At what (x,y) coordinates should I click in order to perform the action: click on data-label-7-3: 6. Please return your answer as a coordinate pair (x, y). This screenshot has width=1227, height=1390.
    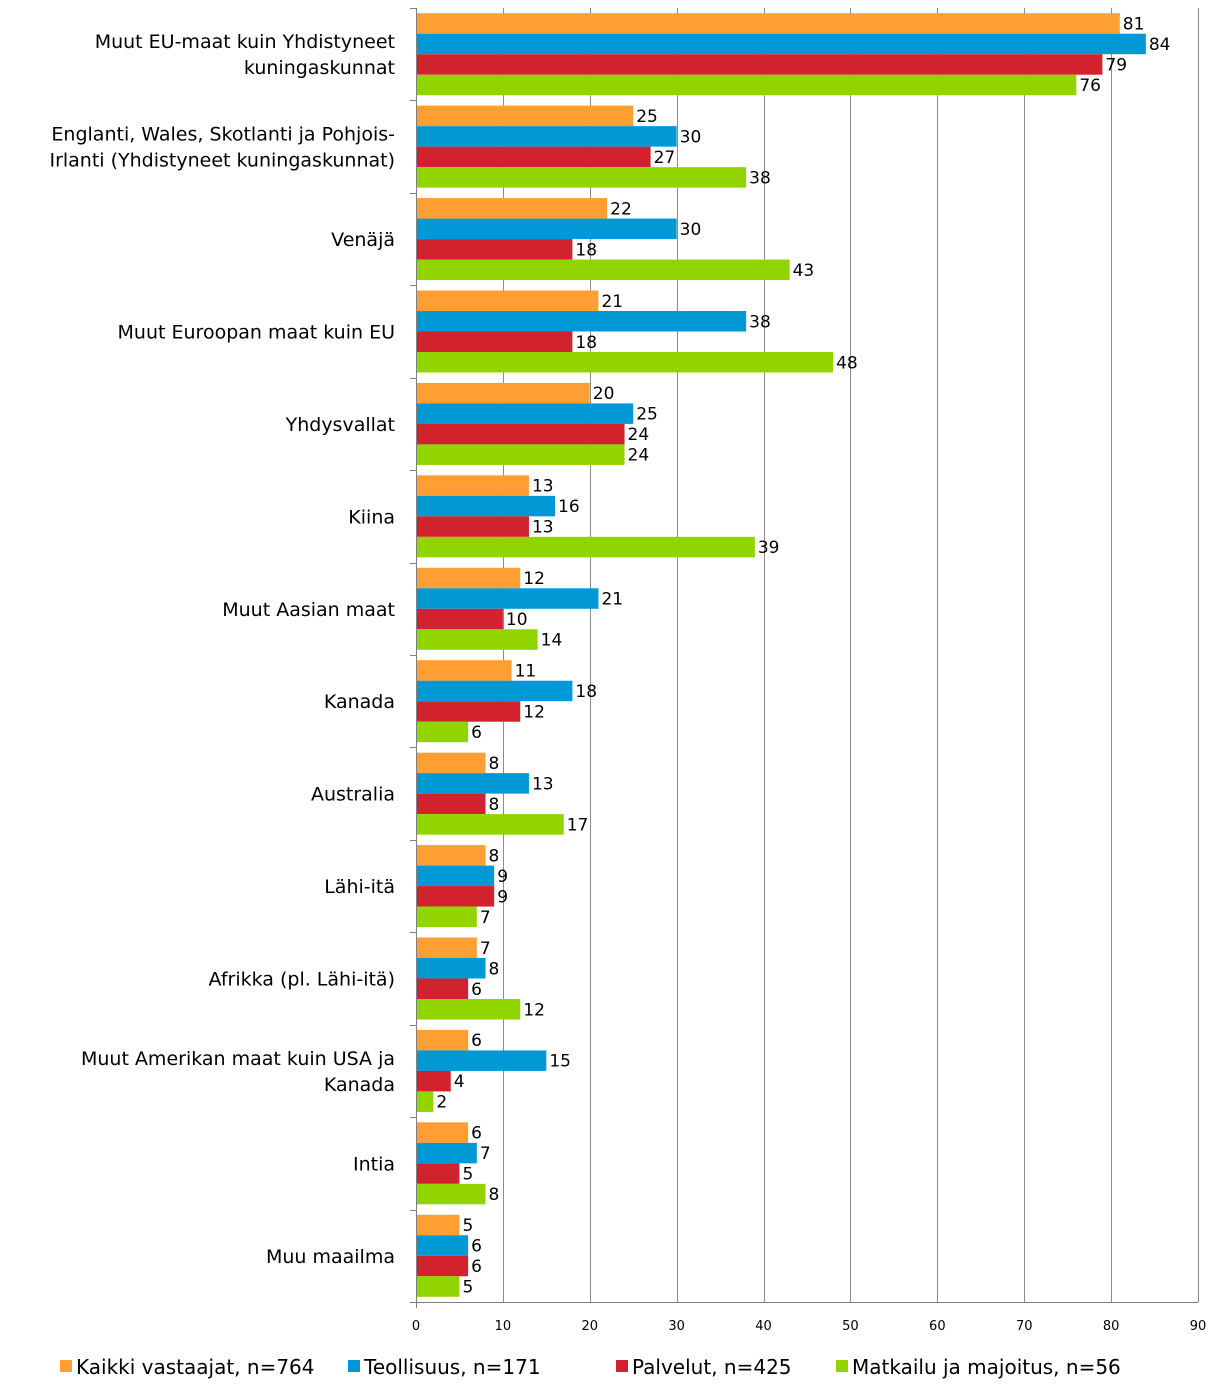
    Looking at the image, I should click on (476, 733).